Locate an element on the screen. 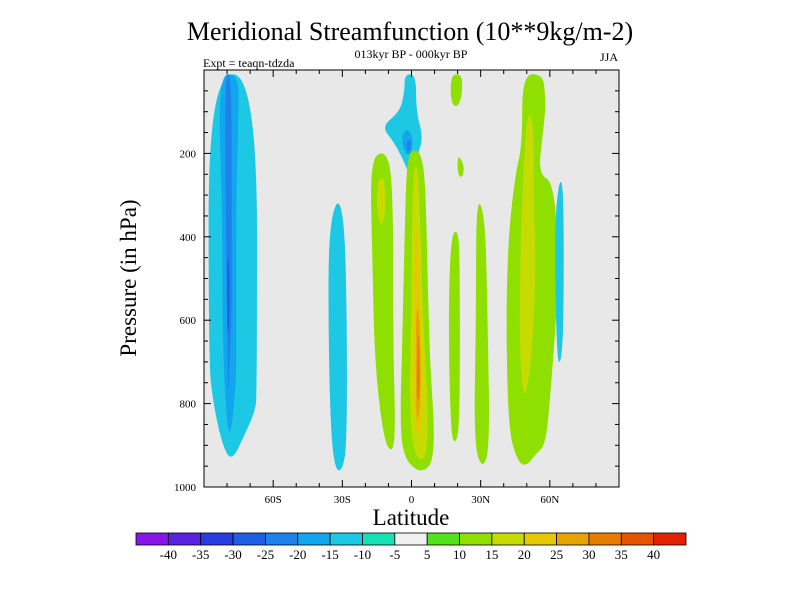 This screenshot has width=800, height=605. chart-title: Meridional Streamfunction (10**9kg/m-2) is located at coordinates (410, 31).